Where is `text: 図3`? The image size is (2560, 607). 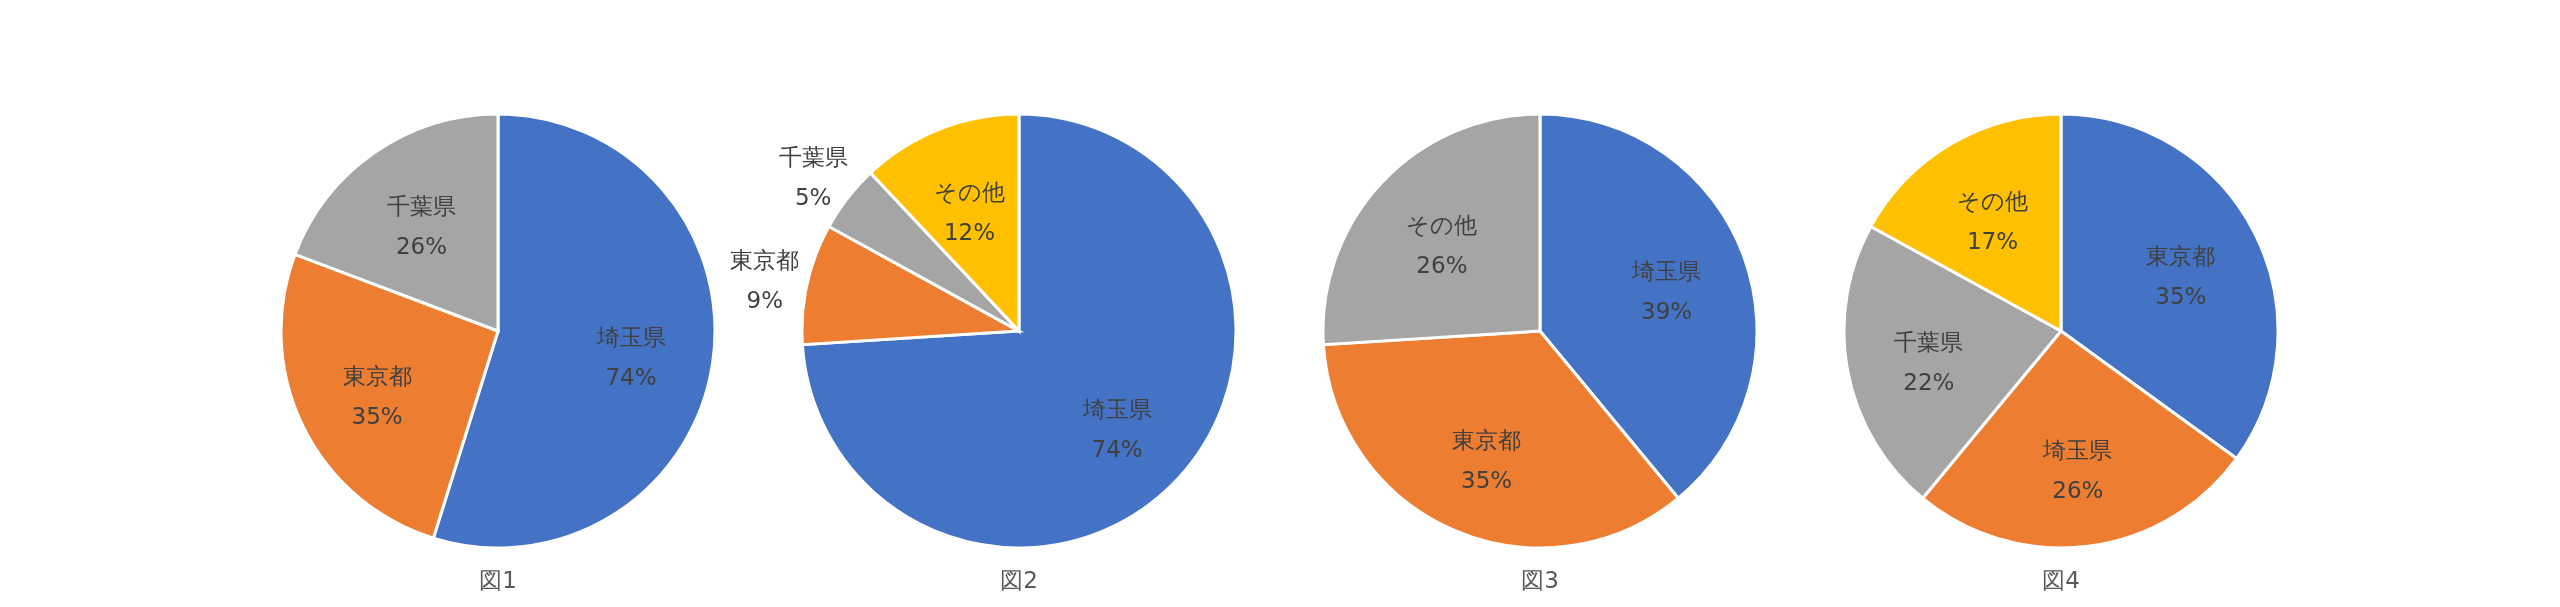 text: 図3 is located at coordinates (1540, 580).